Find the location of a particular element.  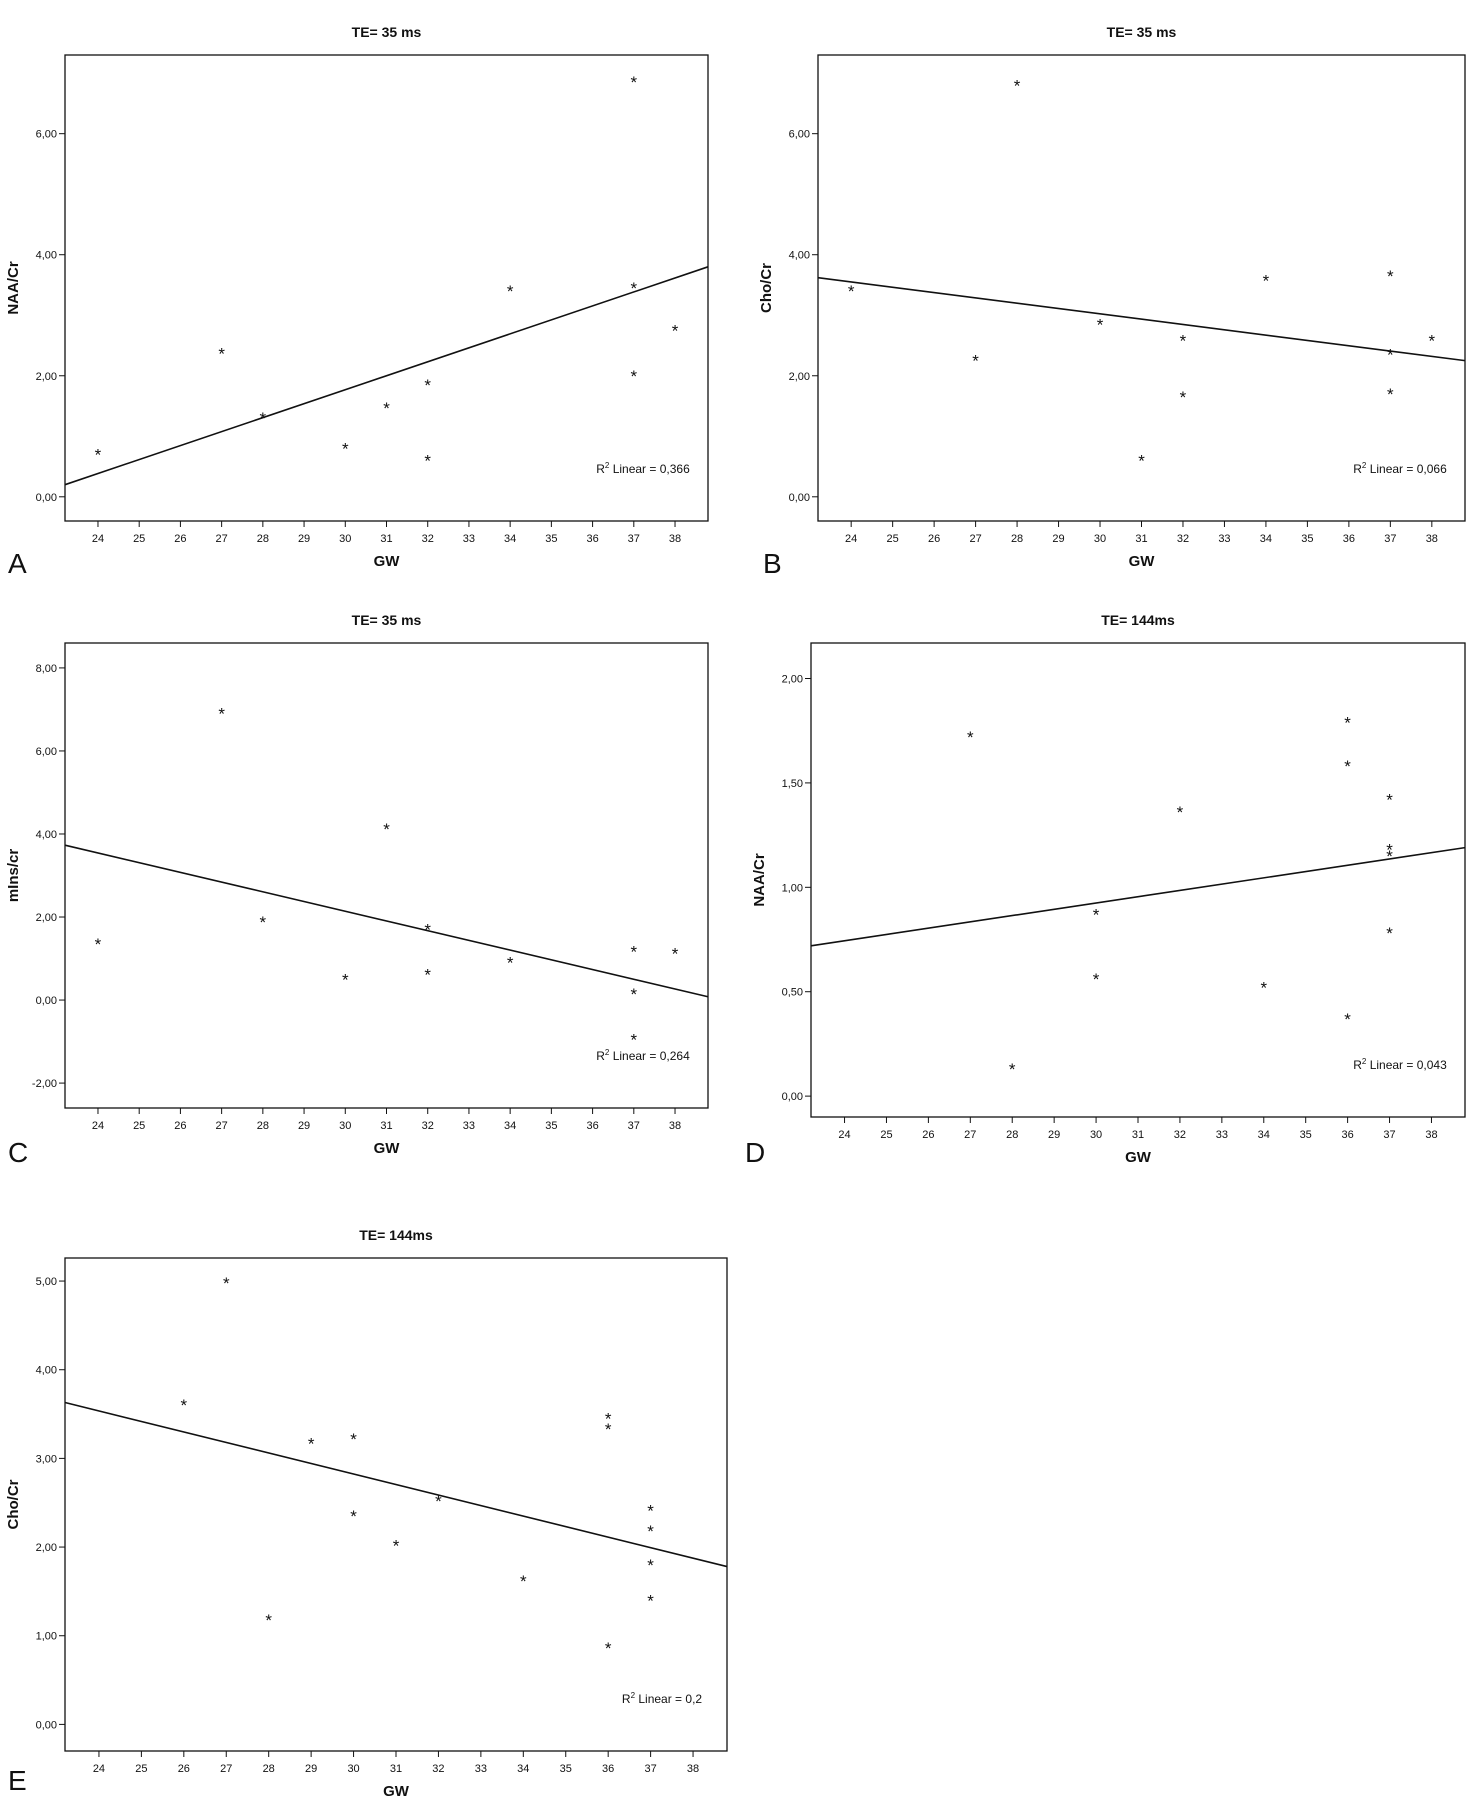

x-tick-label: 33 is located at coordinates (469, 539).